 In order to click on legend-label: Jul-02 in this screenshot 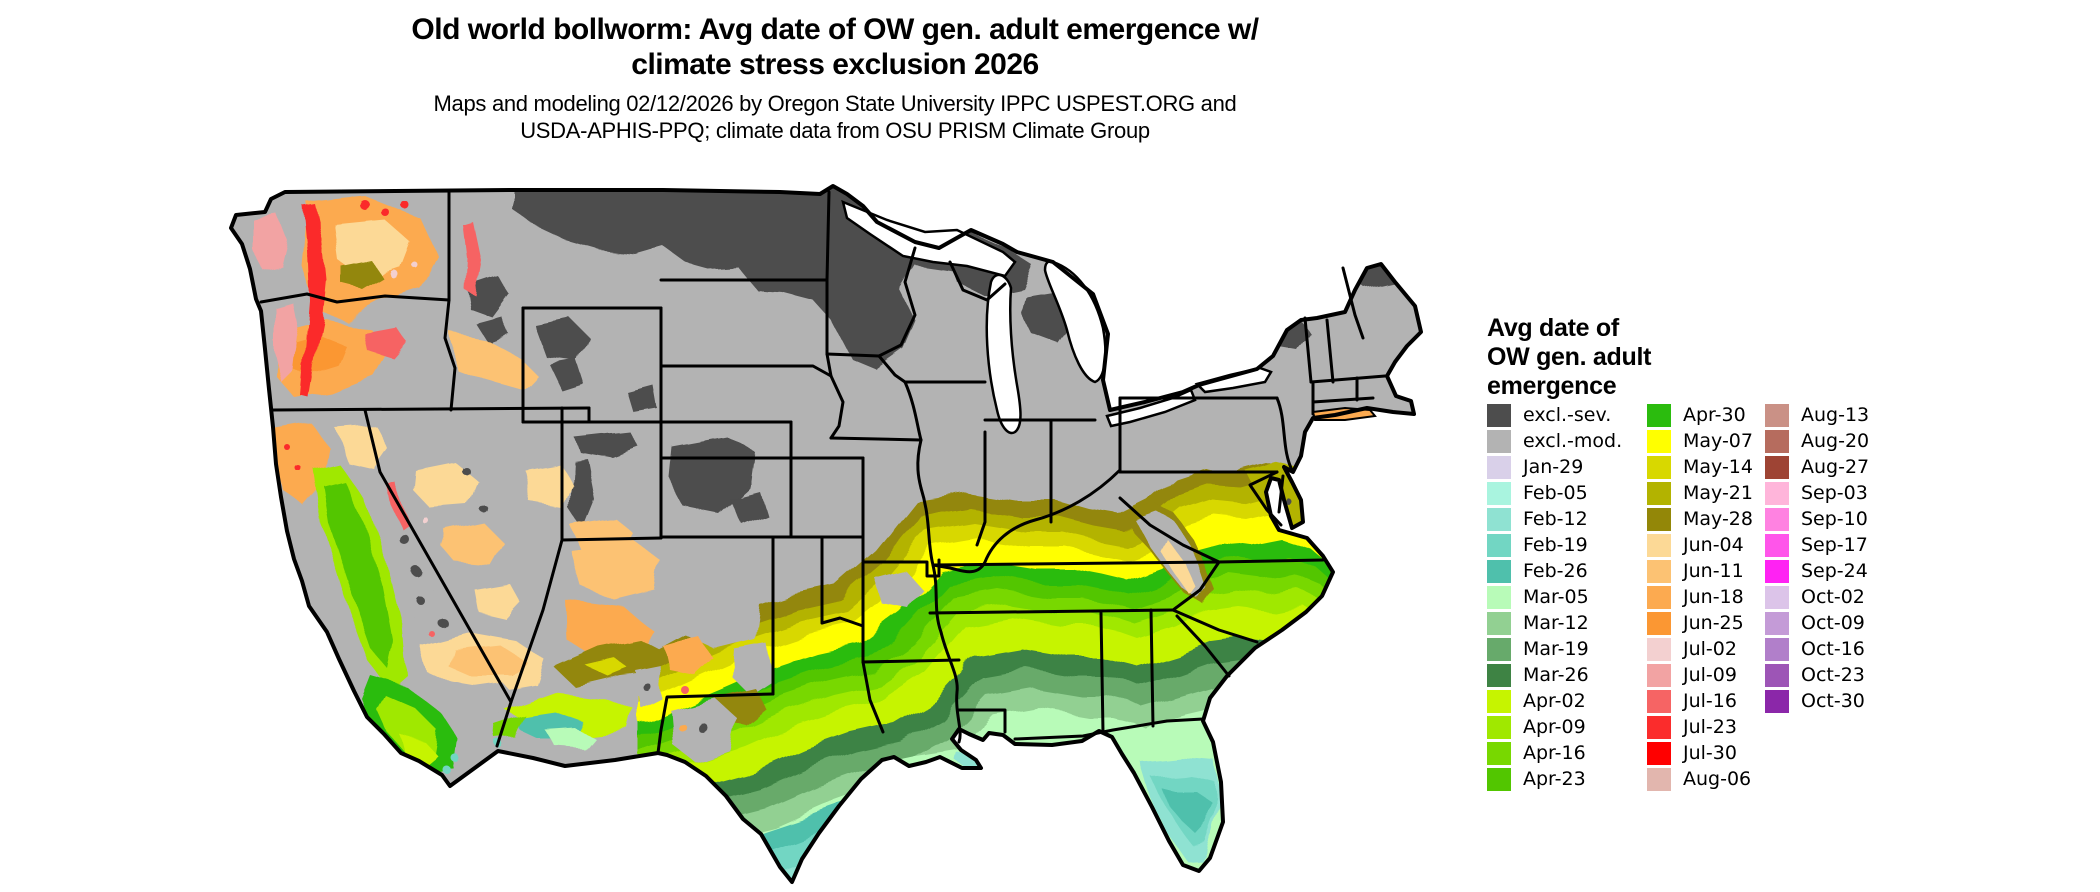, I will do `click(1710, 649)`.